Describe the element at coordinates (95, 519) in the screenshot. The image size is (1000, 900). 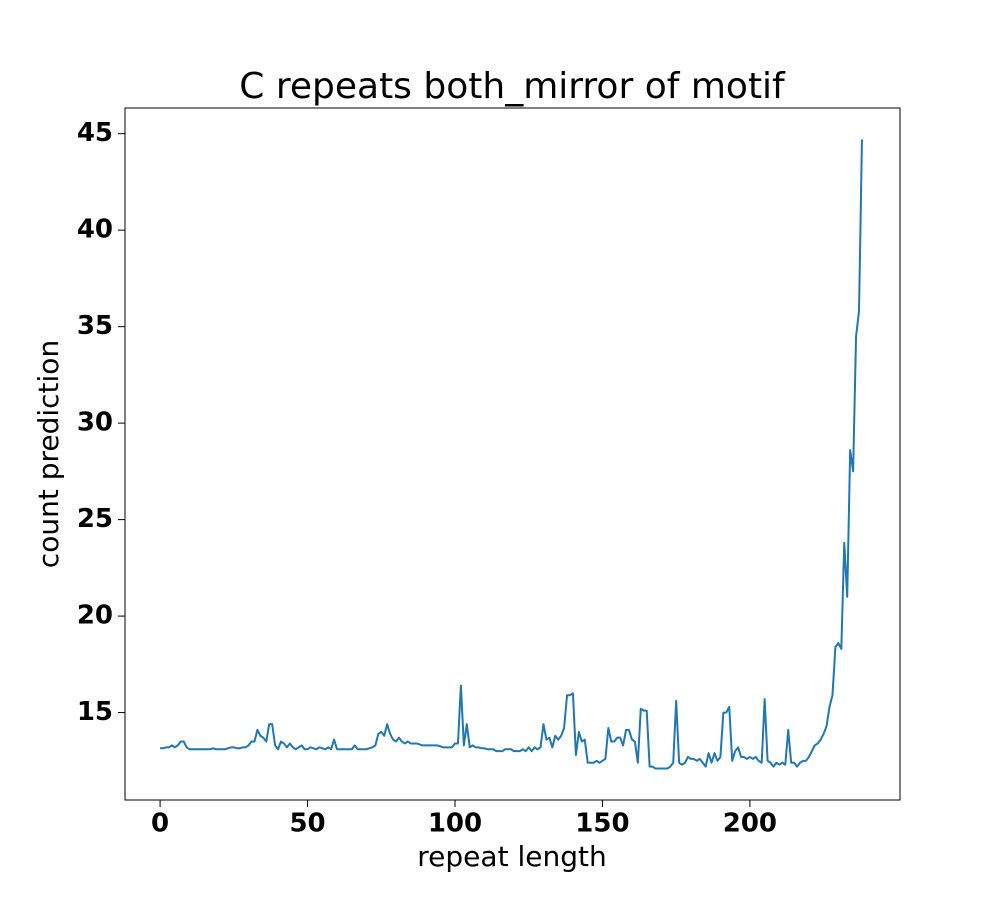
I see `y-tick-label: 25` at that location.